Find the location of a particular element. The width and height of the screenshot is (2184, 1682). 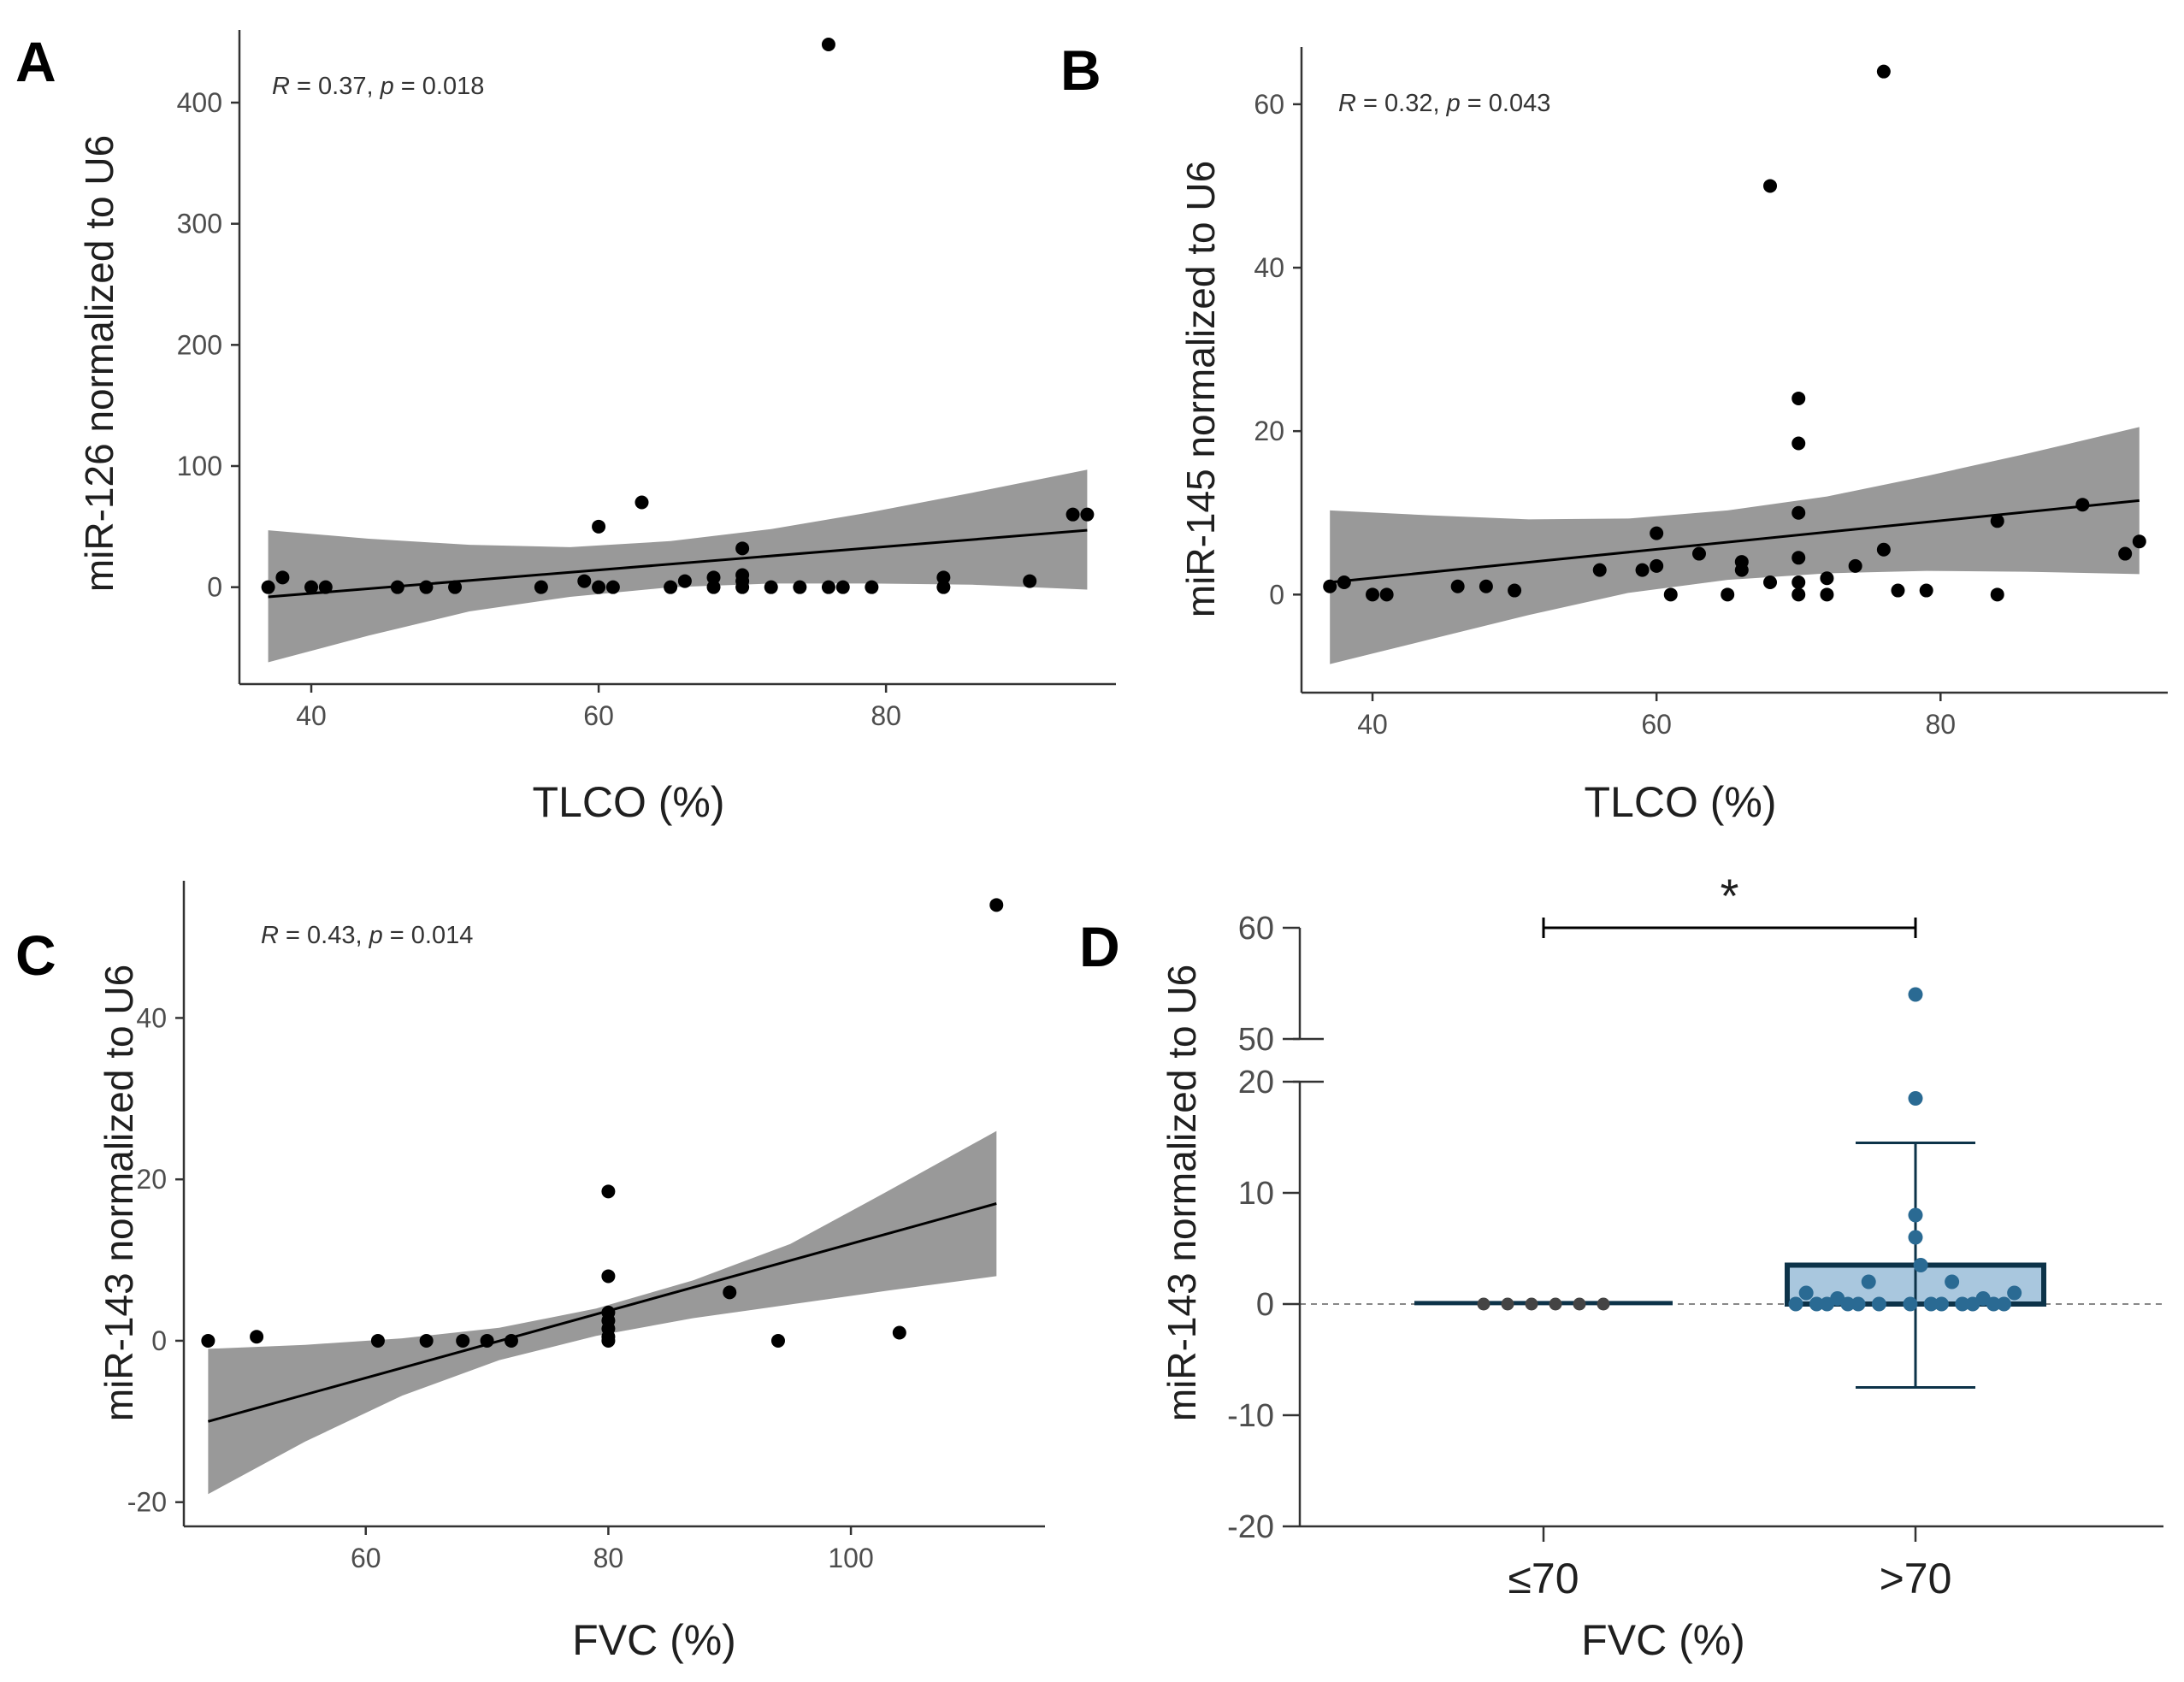

panel-a-letter: A is located at coordinates (35, 62).